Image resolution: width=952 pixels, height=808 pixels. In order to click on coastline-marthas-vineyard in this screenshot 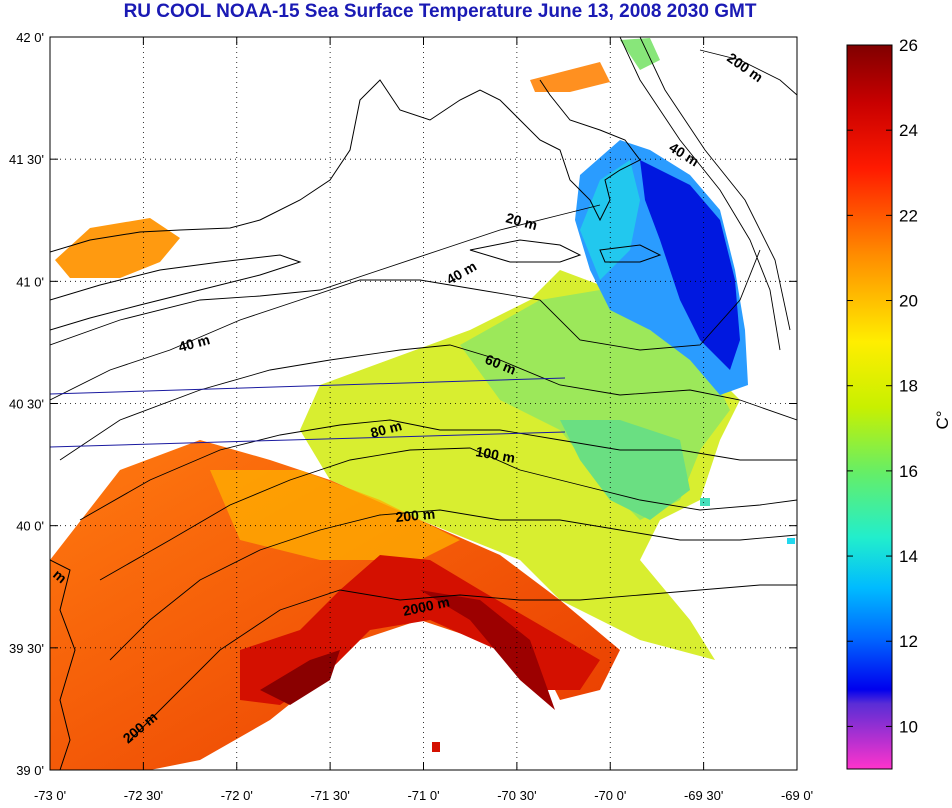, I will do `click(525, 251)`.